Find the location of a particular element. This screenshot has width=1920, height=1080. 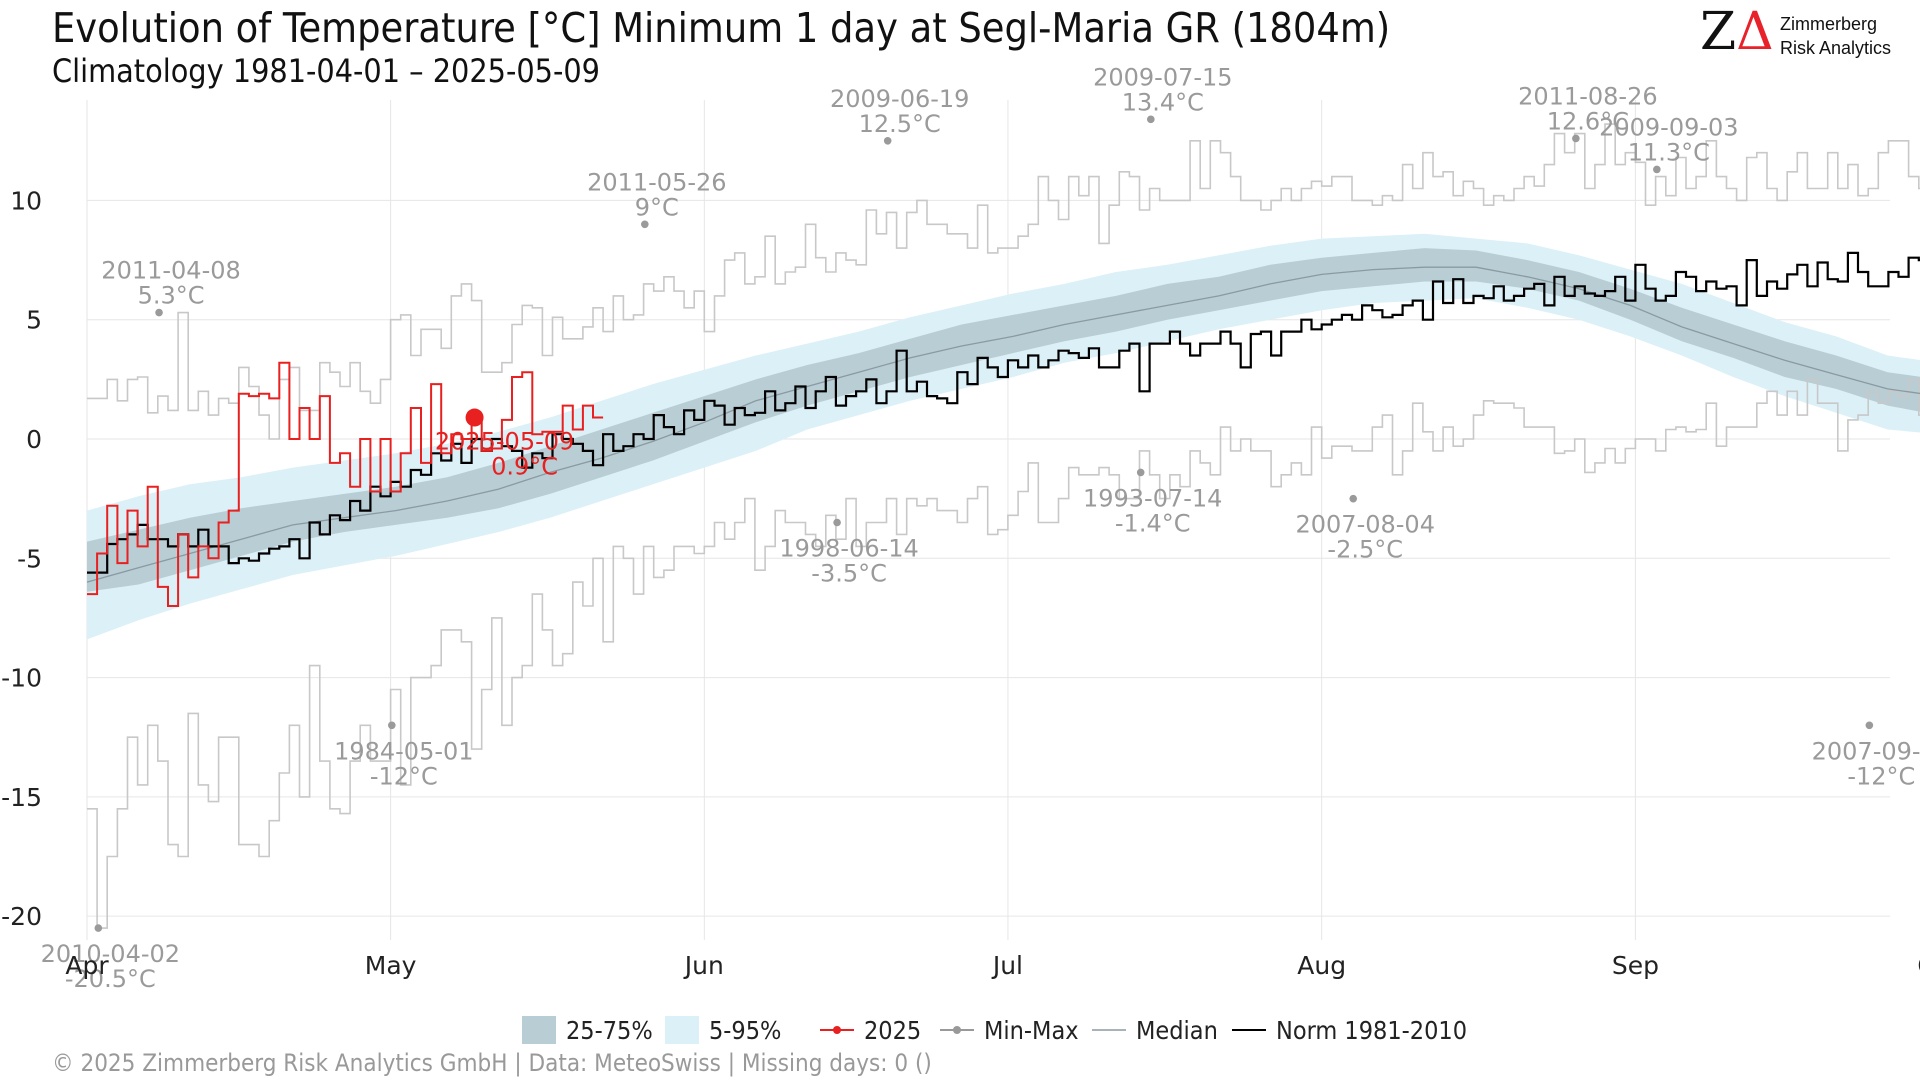

legend-item-p5-95: 5-95% is located at coordinates (723, 1030).